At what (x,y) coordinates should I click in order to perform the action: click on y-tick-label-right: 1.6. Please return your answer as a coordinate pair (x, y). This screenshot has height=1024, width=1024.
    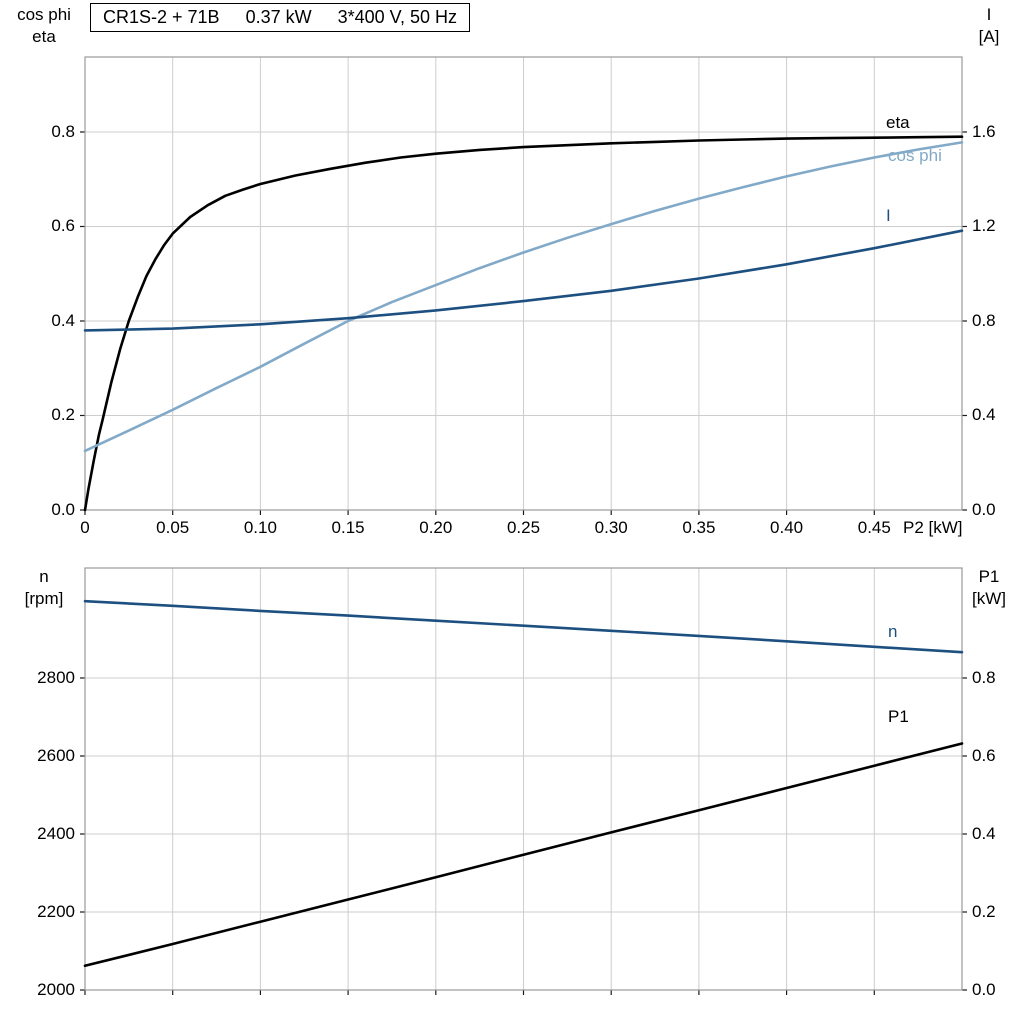
    Looking at the image, I should click on (984, 131).